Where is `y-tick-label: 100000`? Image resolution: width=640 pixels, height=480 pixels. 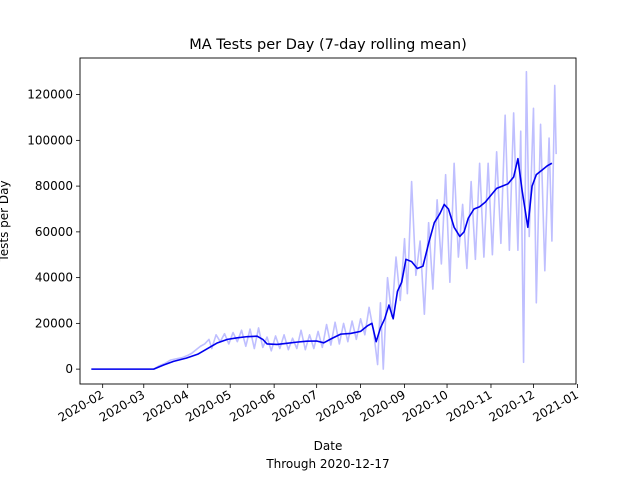
y-tick-label: 100000 is located at coordinates (50, 140).